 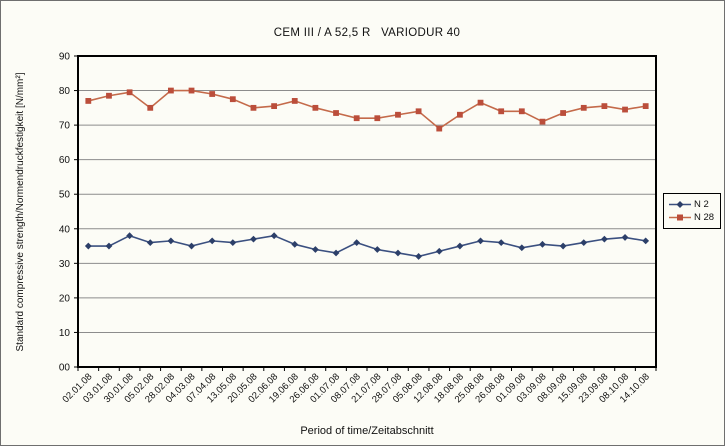 What do you see at coordinates (65, 195) in the screenshot?
I see `y-tick-label: 50` at bounding box center [65, 195].